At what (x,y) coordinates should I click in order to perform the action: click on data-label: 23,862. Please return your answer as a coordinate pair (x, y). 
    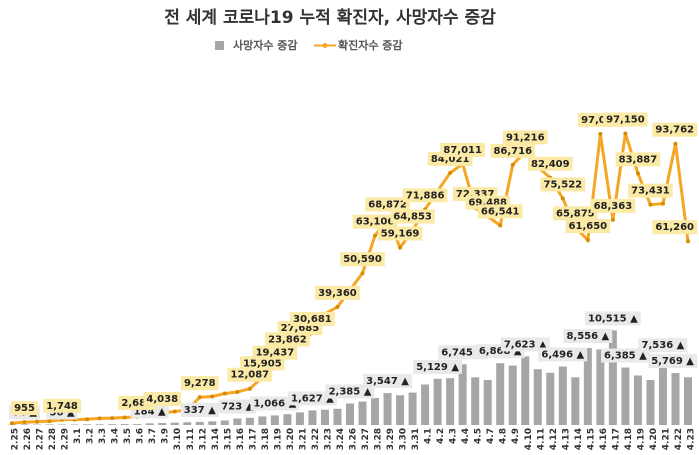
    Looking at the image, I should click on (287, 339).